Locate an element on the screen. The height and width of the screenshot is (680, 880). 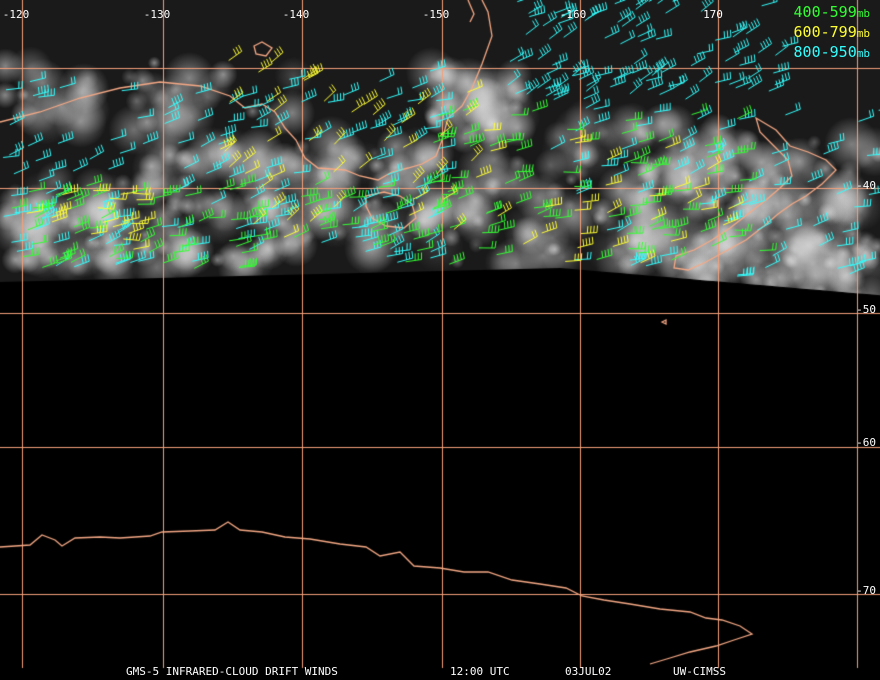
longitude-label: -140 is located at coordinates (296, 14).